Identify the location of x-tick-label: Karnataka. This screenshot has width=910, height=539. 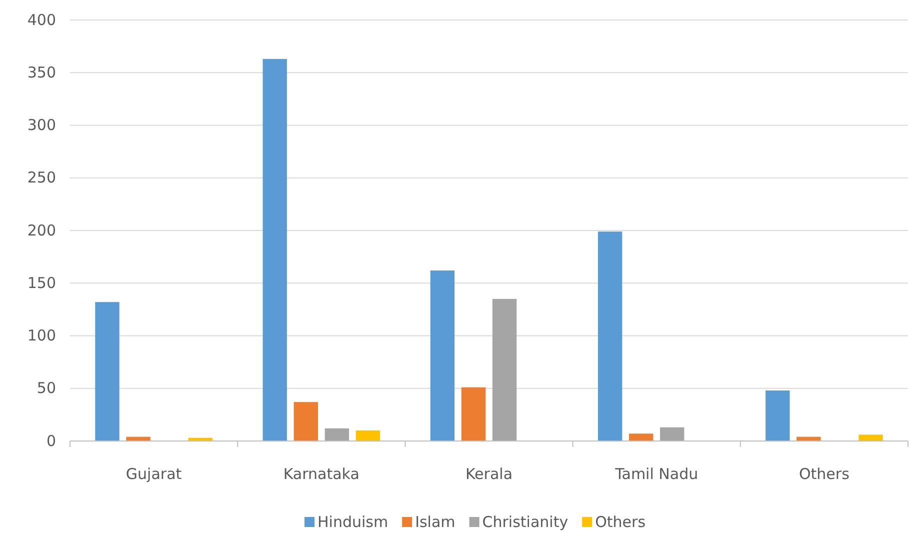
(321, 474).